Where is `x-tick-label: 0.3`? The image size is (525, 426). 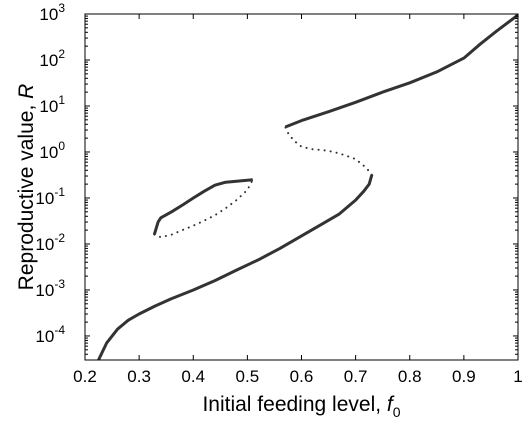 x-tick-label: 0.3 is located at coordinates (139, 376).